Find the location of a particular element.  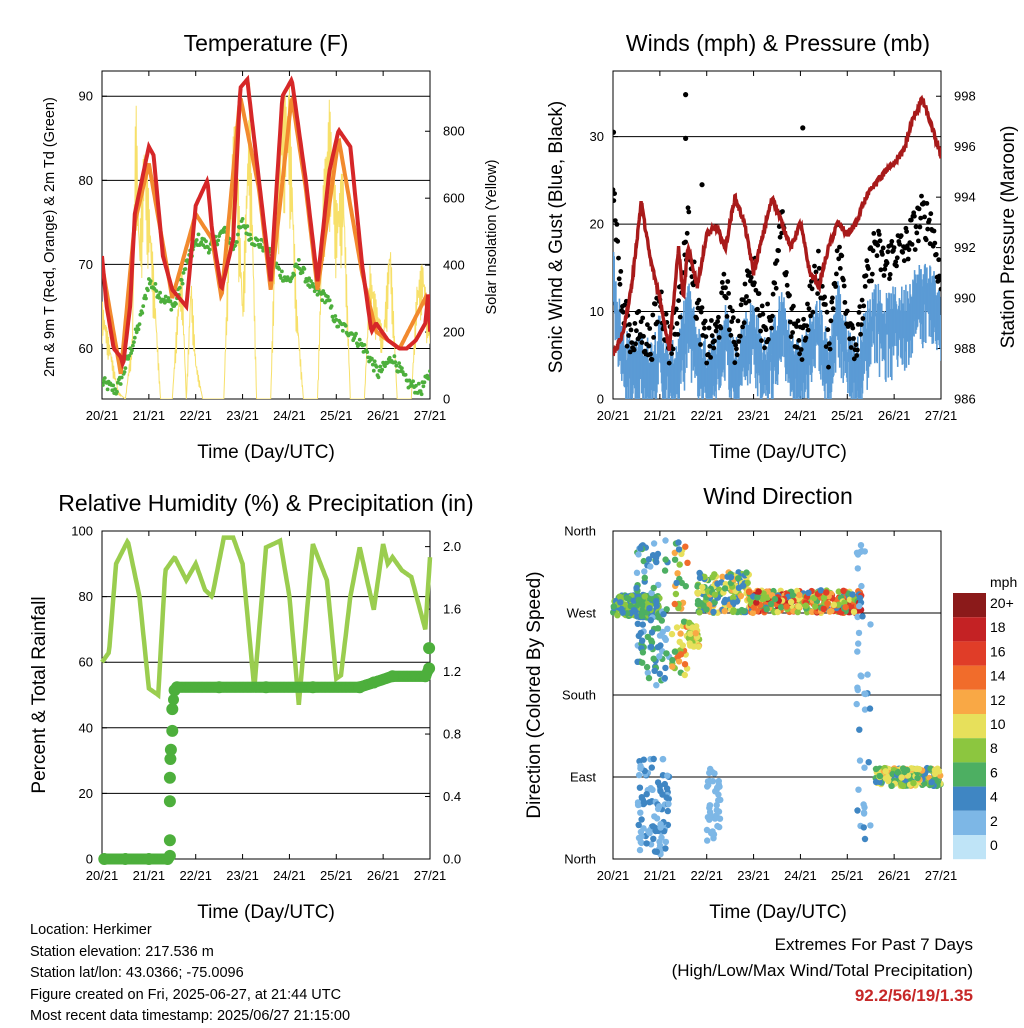

pressure-line is located at coordinates (777, 225).